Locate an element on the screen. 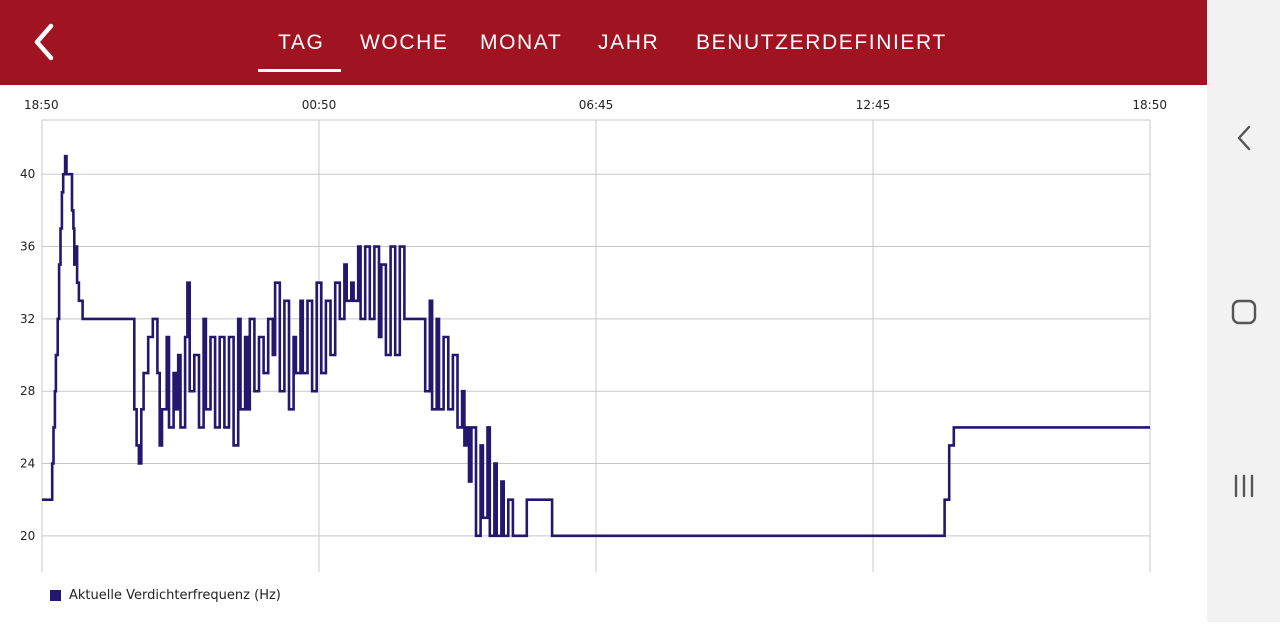 This screenshot has width=1280, height=626. back-icon is located at coordinates (1243, 138).